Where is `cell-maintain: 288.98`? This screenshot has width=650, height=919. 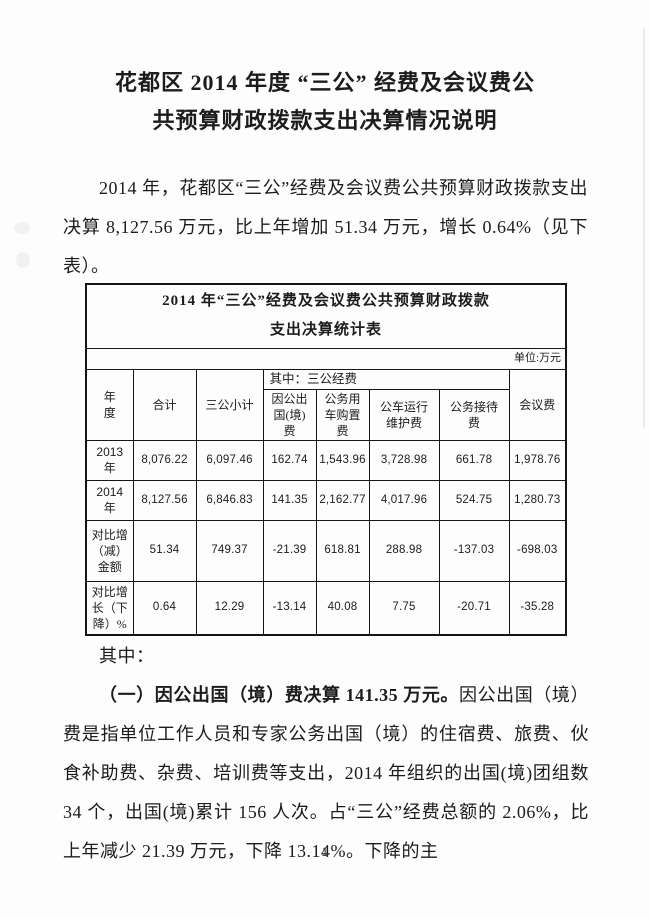
cell-maintain: 288.98 is located at coordinates (404, 550).